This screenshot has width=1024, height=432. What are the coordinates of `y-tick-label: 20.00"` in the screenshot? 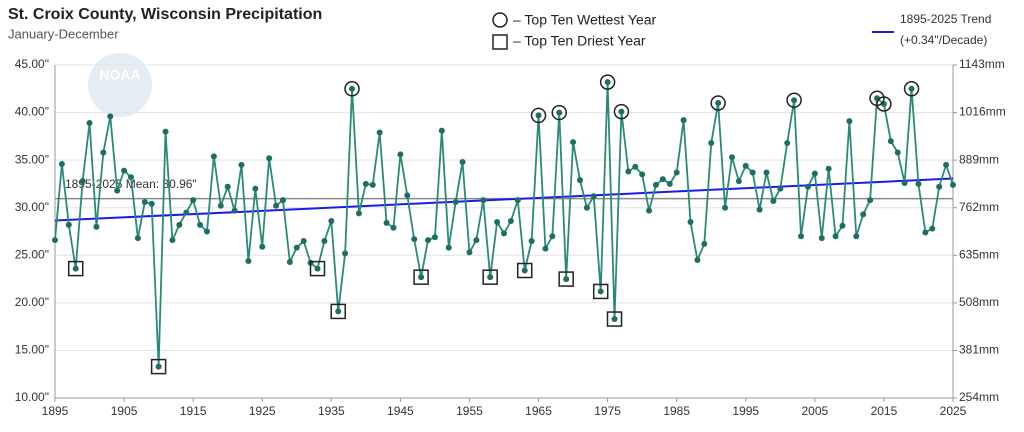 It's located at (32, 302).